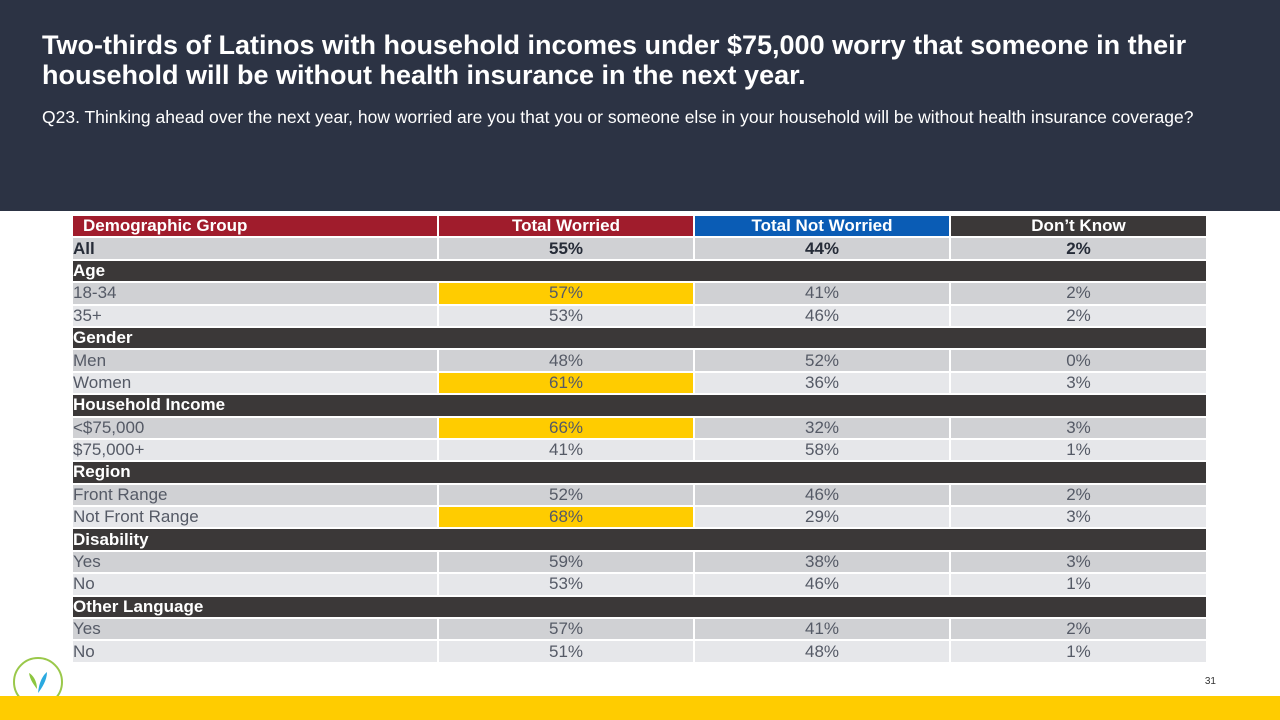  Describe the element at coordinates (822, 652) in the screenshot. I see `cell-not-worried: 48%` at that location.